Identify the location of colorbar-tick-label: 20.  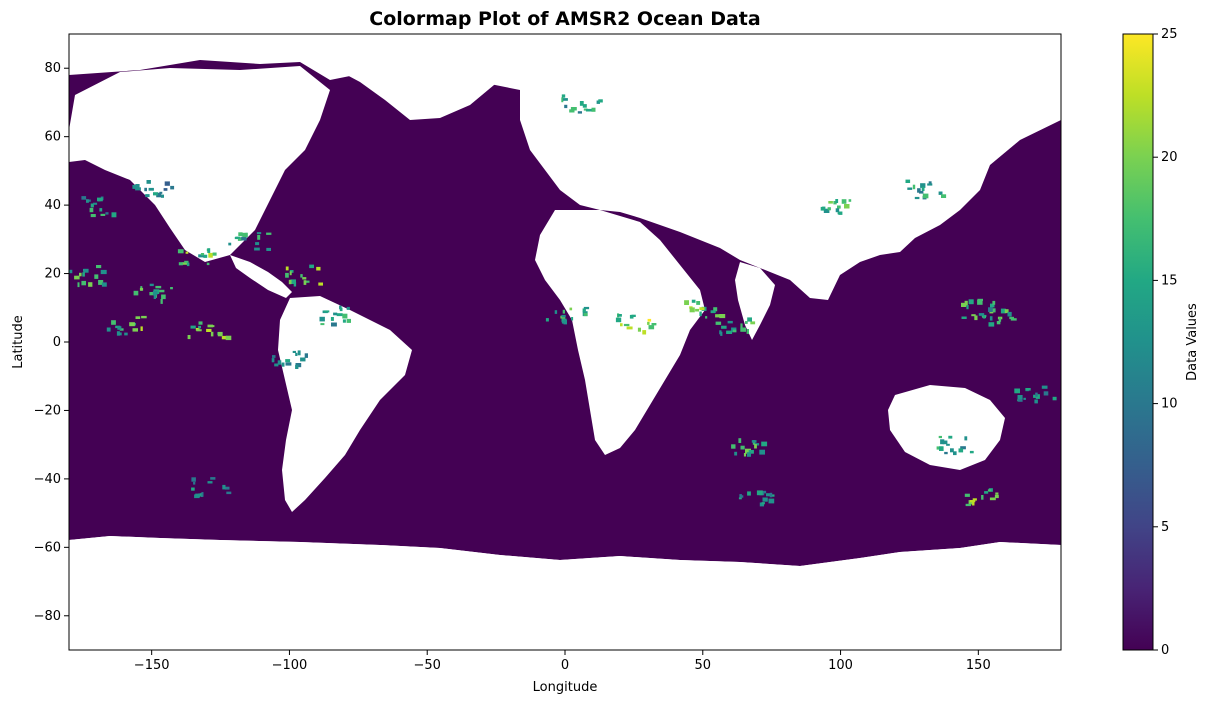
(1169, 157).